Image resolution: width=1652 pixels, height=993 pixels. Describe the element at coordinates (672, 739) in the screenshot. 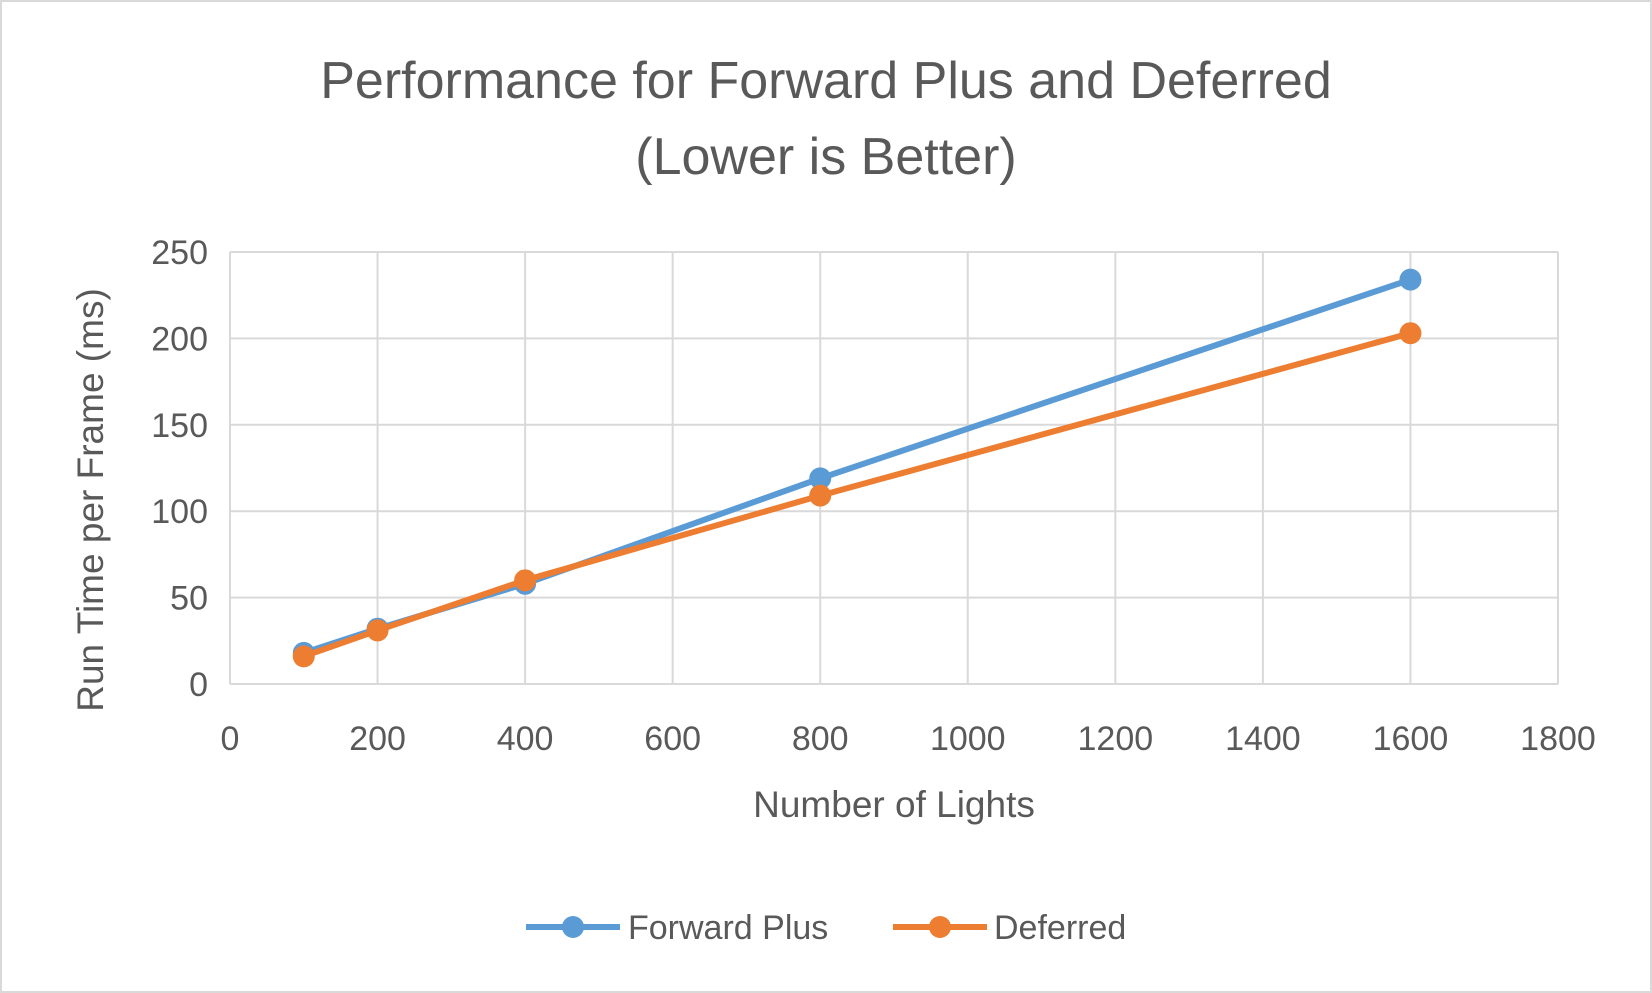

I see `x-tick-label: 600` at that location.